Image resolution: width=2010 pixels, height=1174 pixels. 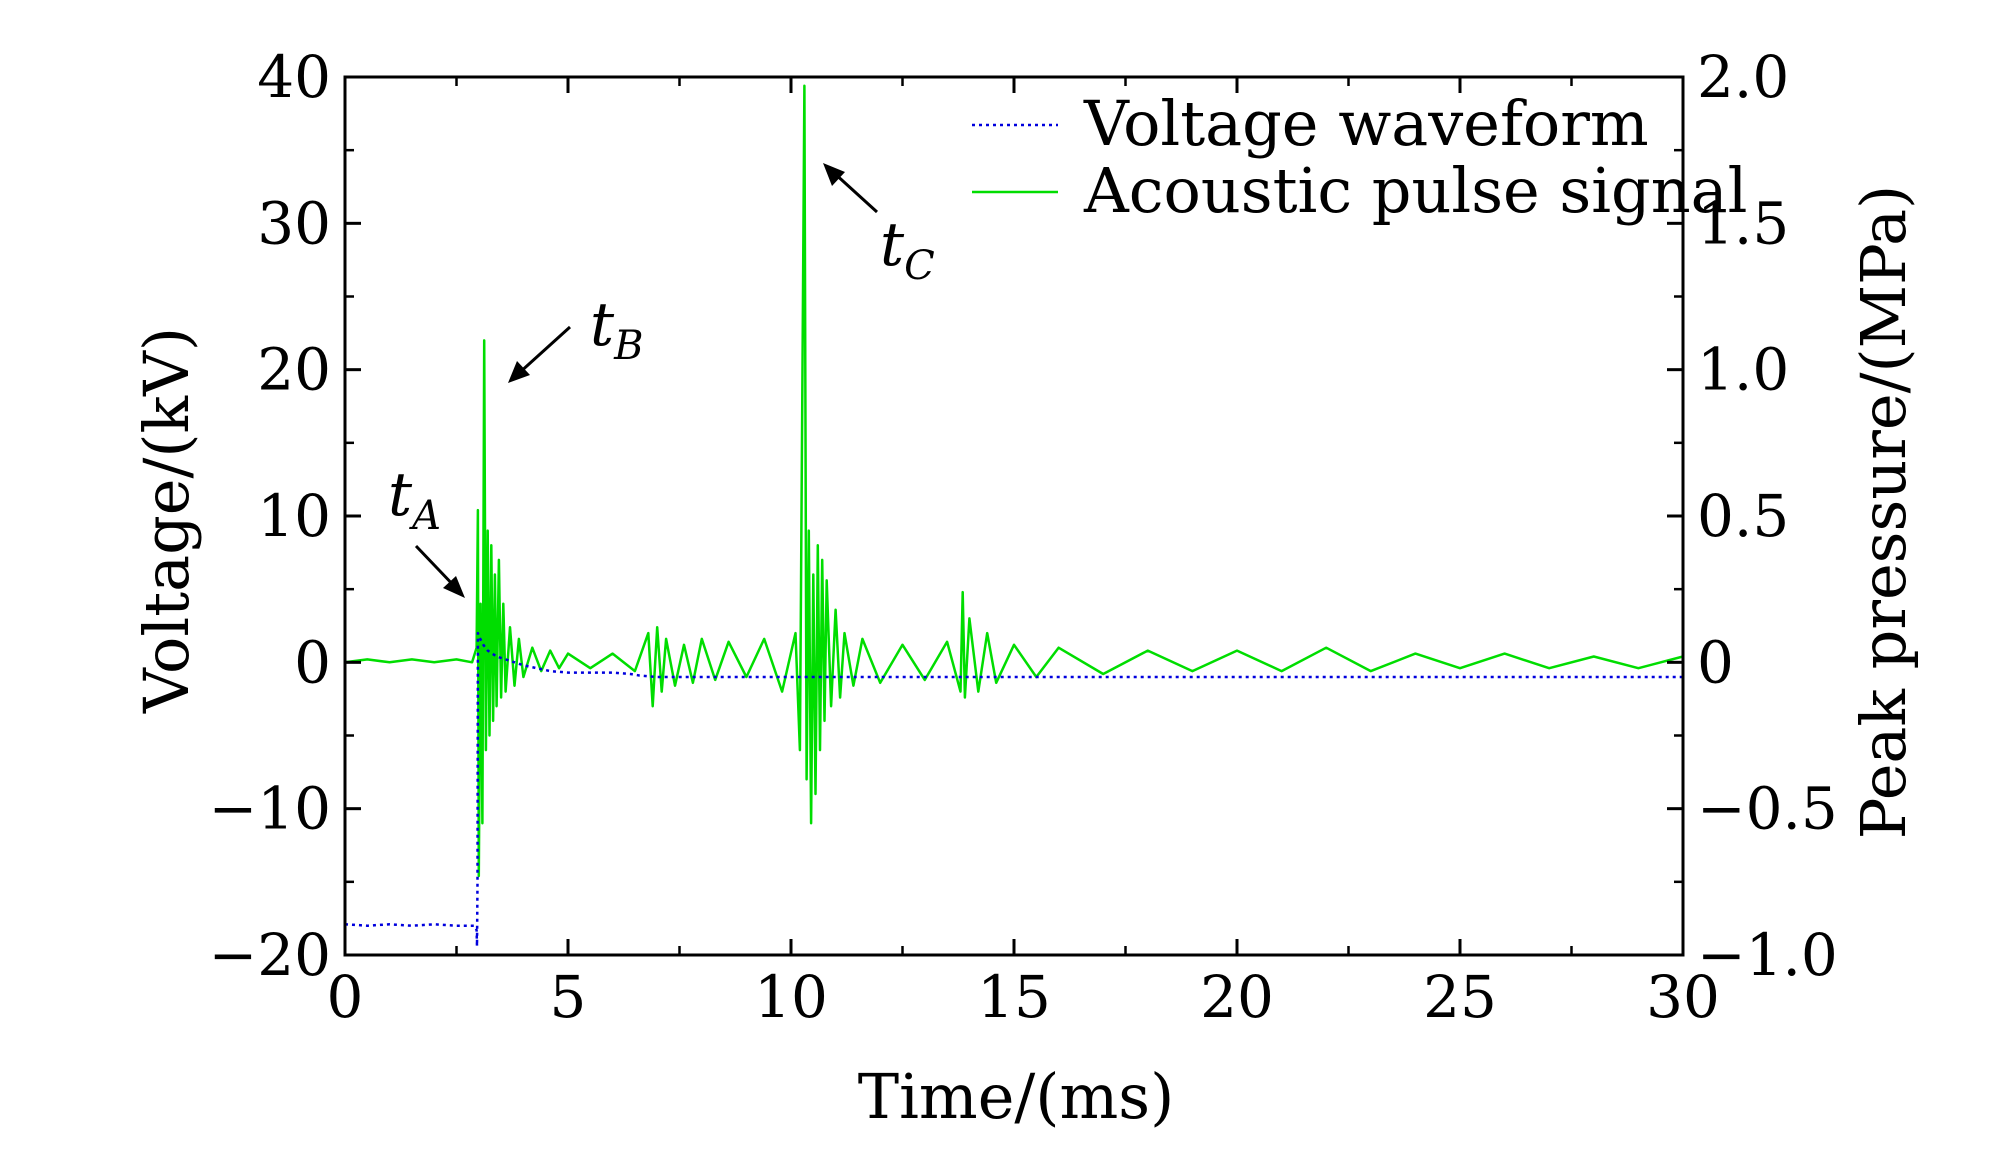 I want to click on y-tick-label: −10, so click(x=270, y=809).